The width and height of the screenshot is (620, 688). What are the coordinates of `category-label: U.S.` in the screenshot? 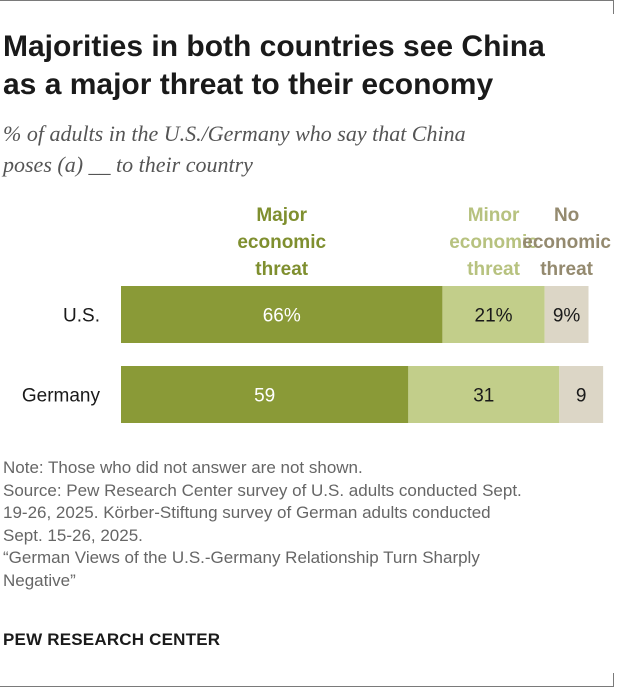 It's located at (81, 316).